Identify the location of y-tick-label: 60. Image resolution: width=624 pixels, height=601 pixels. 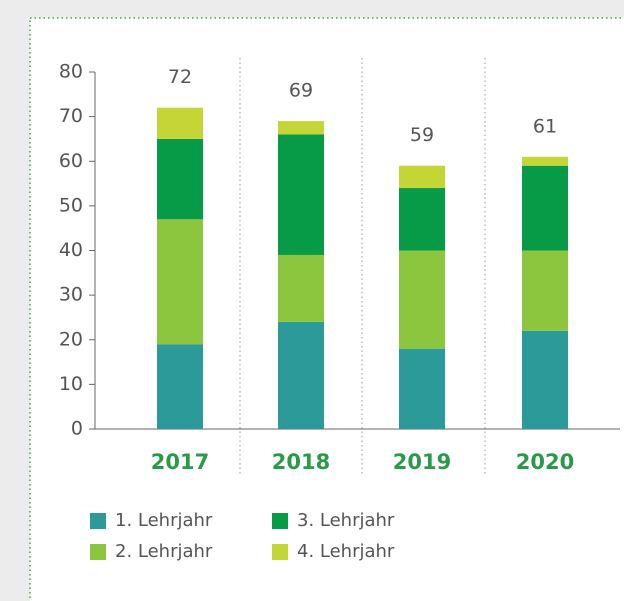
(71, 161).